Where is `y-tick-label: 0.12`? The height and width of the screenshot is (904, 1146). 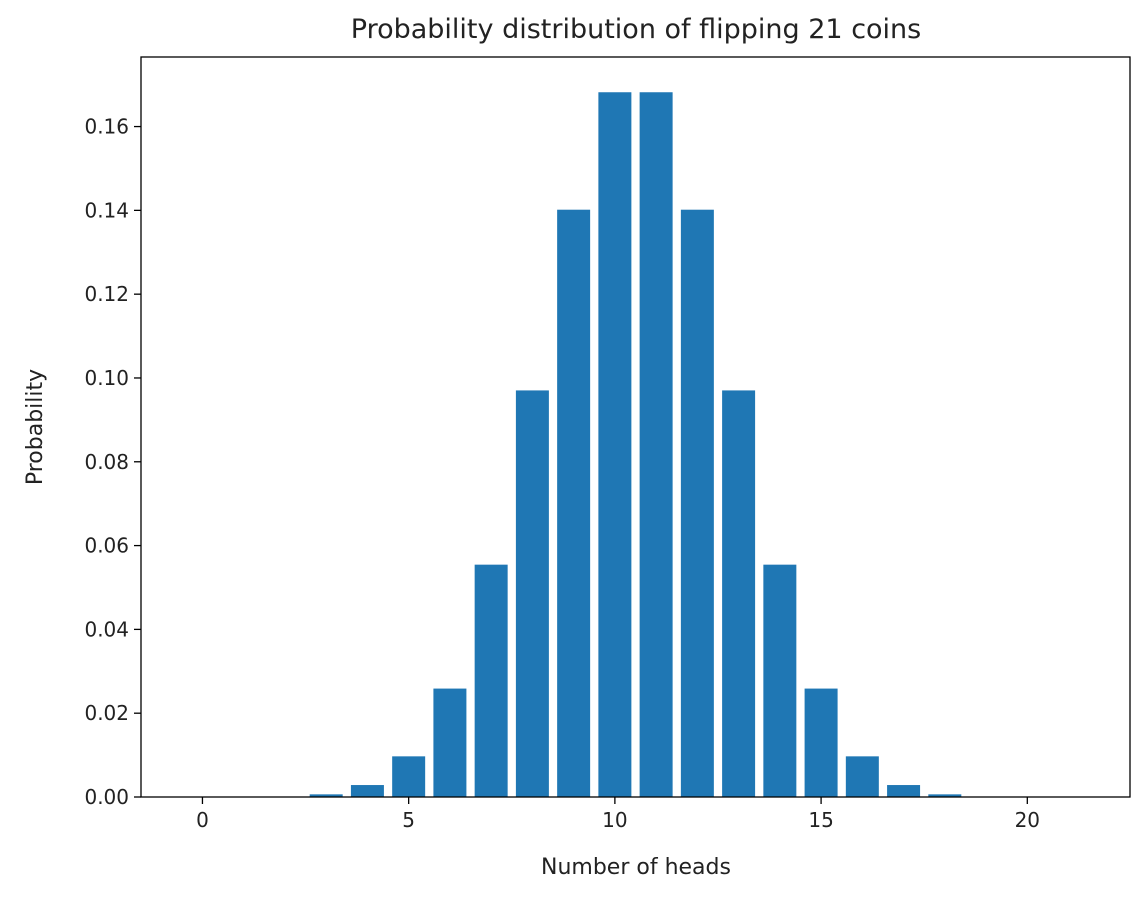
y-tick-label: 0.12 is located at coordinates (106, 294).